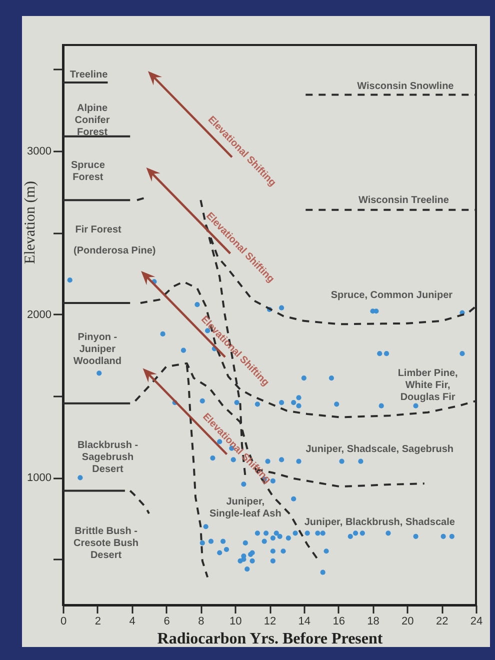 Image resolution: width=495 pixels, height=660 pixels. I want to click on x-tick-label: 14, so click(304, 622).